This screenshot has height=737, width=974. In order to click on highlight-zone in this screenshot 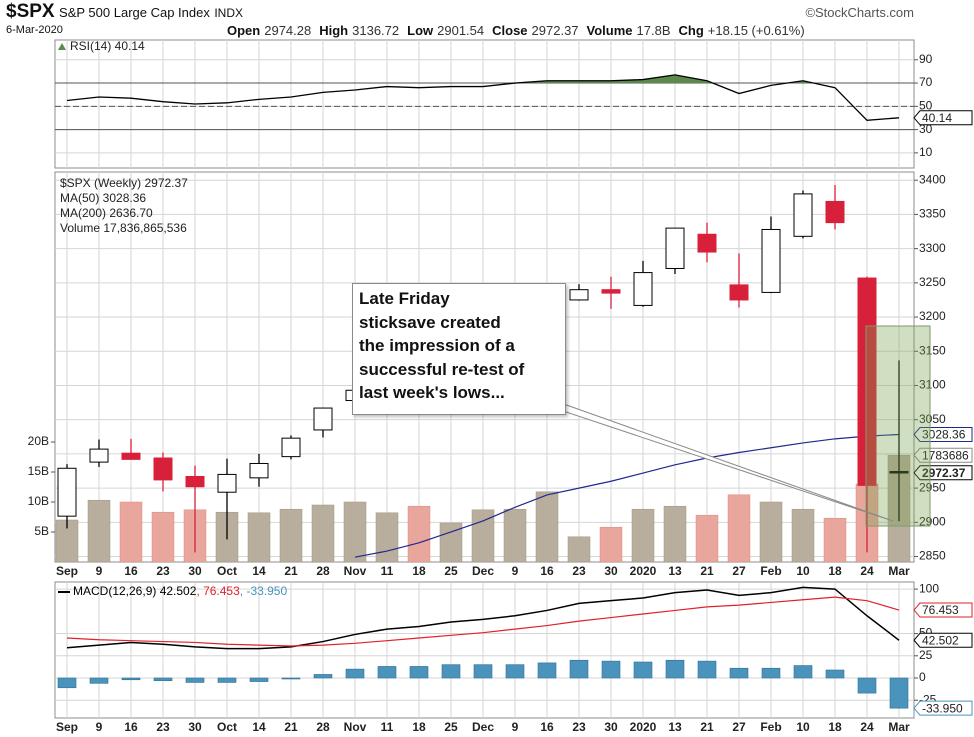, I will do `click(898, 426)`.